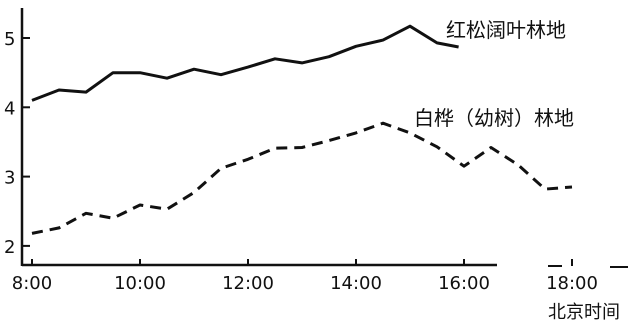 The height and width of the screenshot is (326, 638). I want to click on x-tick-label: 12:00, so click(248, 283).